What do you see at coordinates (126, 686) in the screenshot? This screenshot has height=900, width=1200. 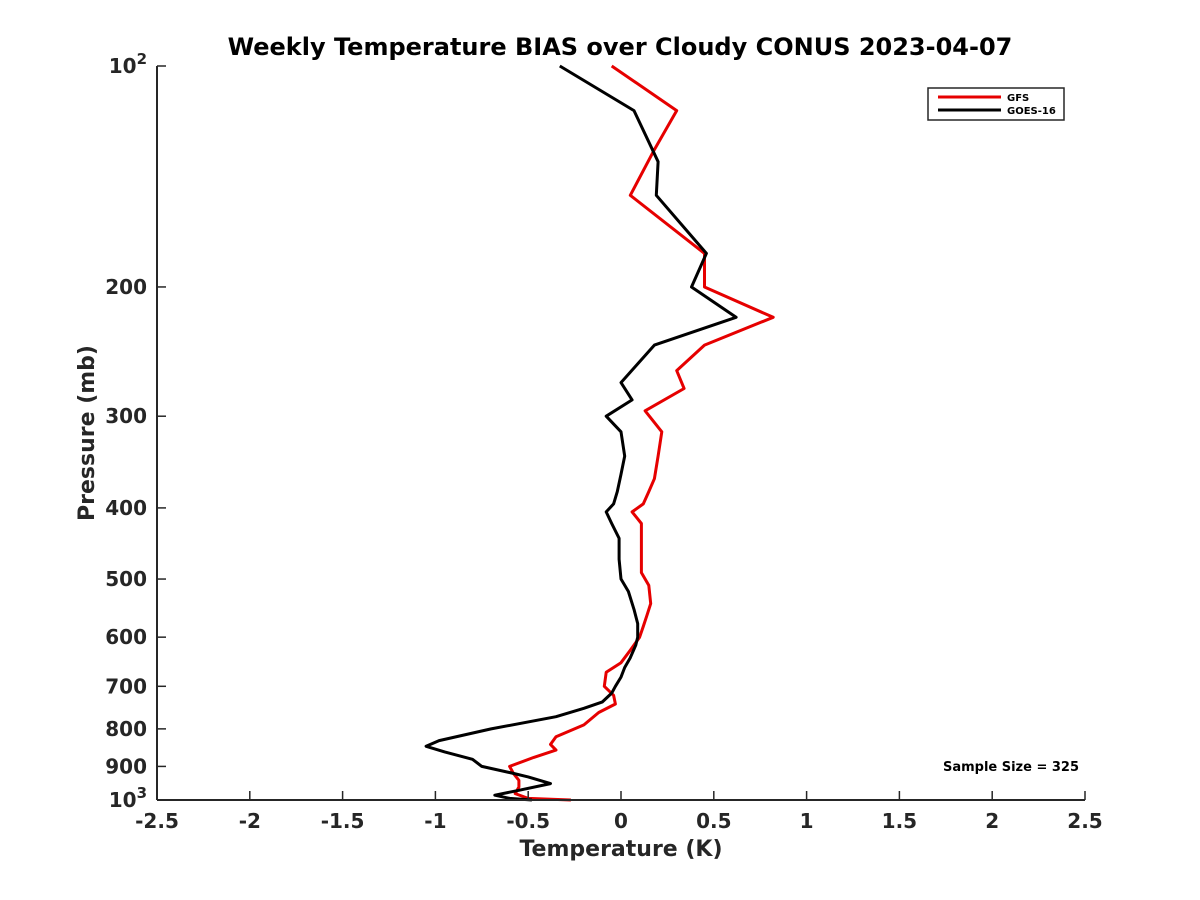 I see `y-tick-label: 700` at bounding box center [126, 686].